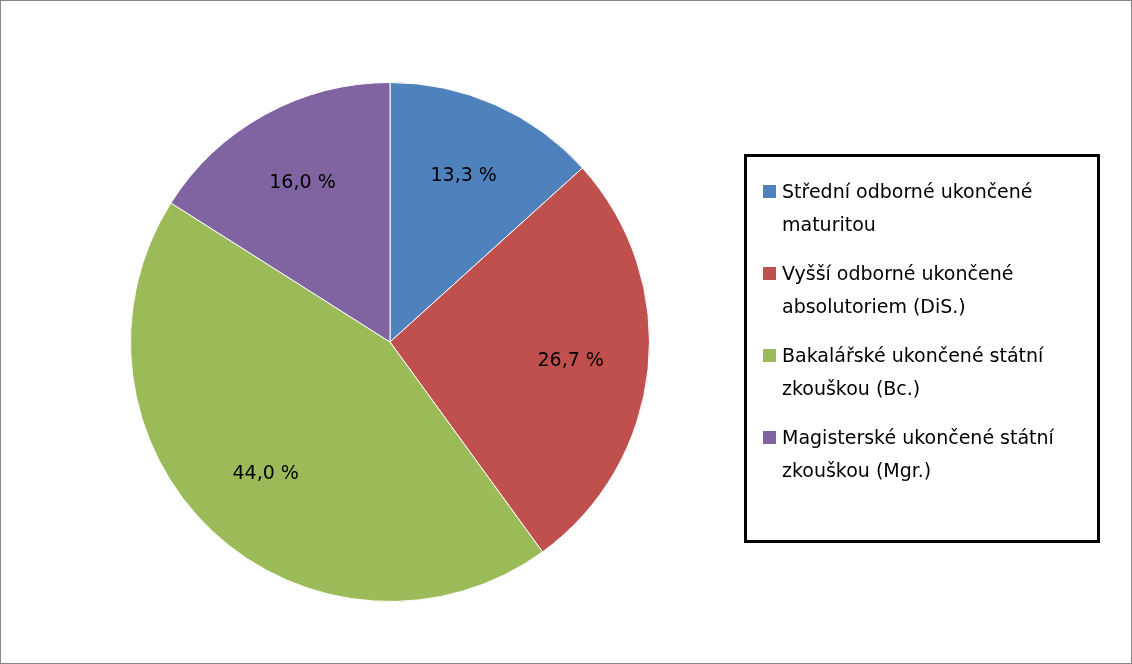 Image resolution: width=1132 pixels, height=664 pixels. I want to click on data-label: 26,7 %, so click(570, 358).